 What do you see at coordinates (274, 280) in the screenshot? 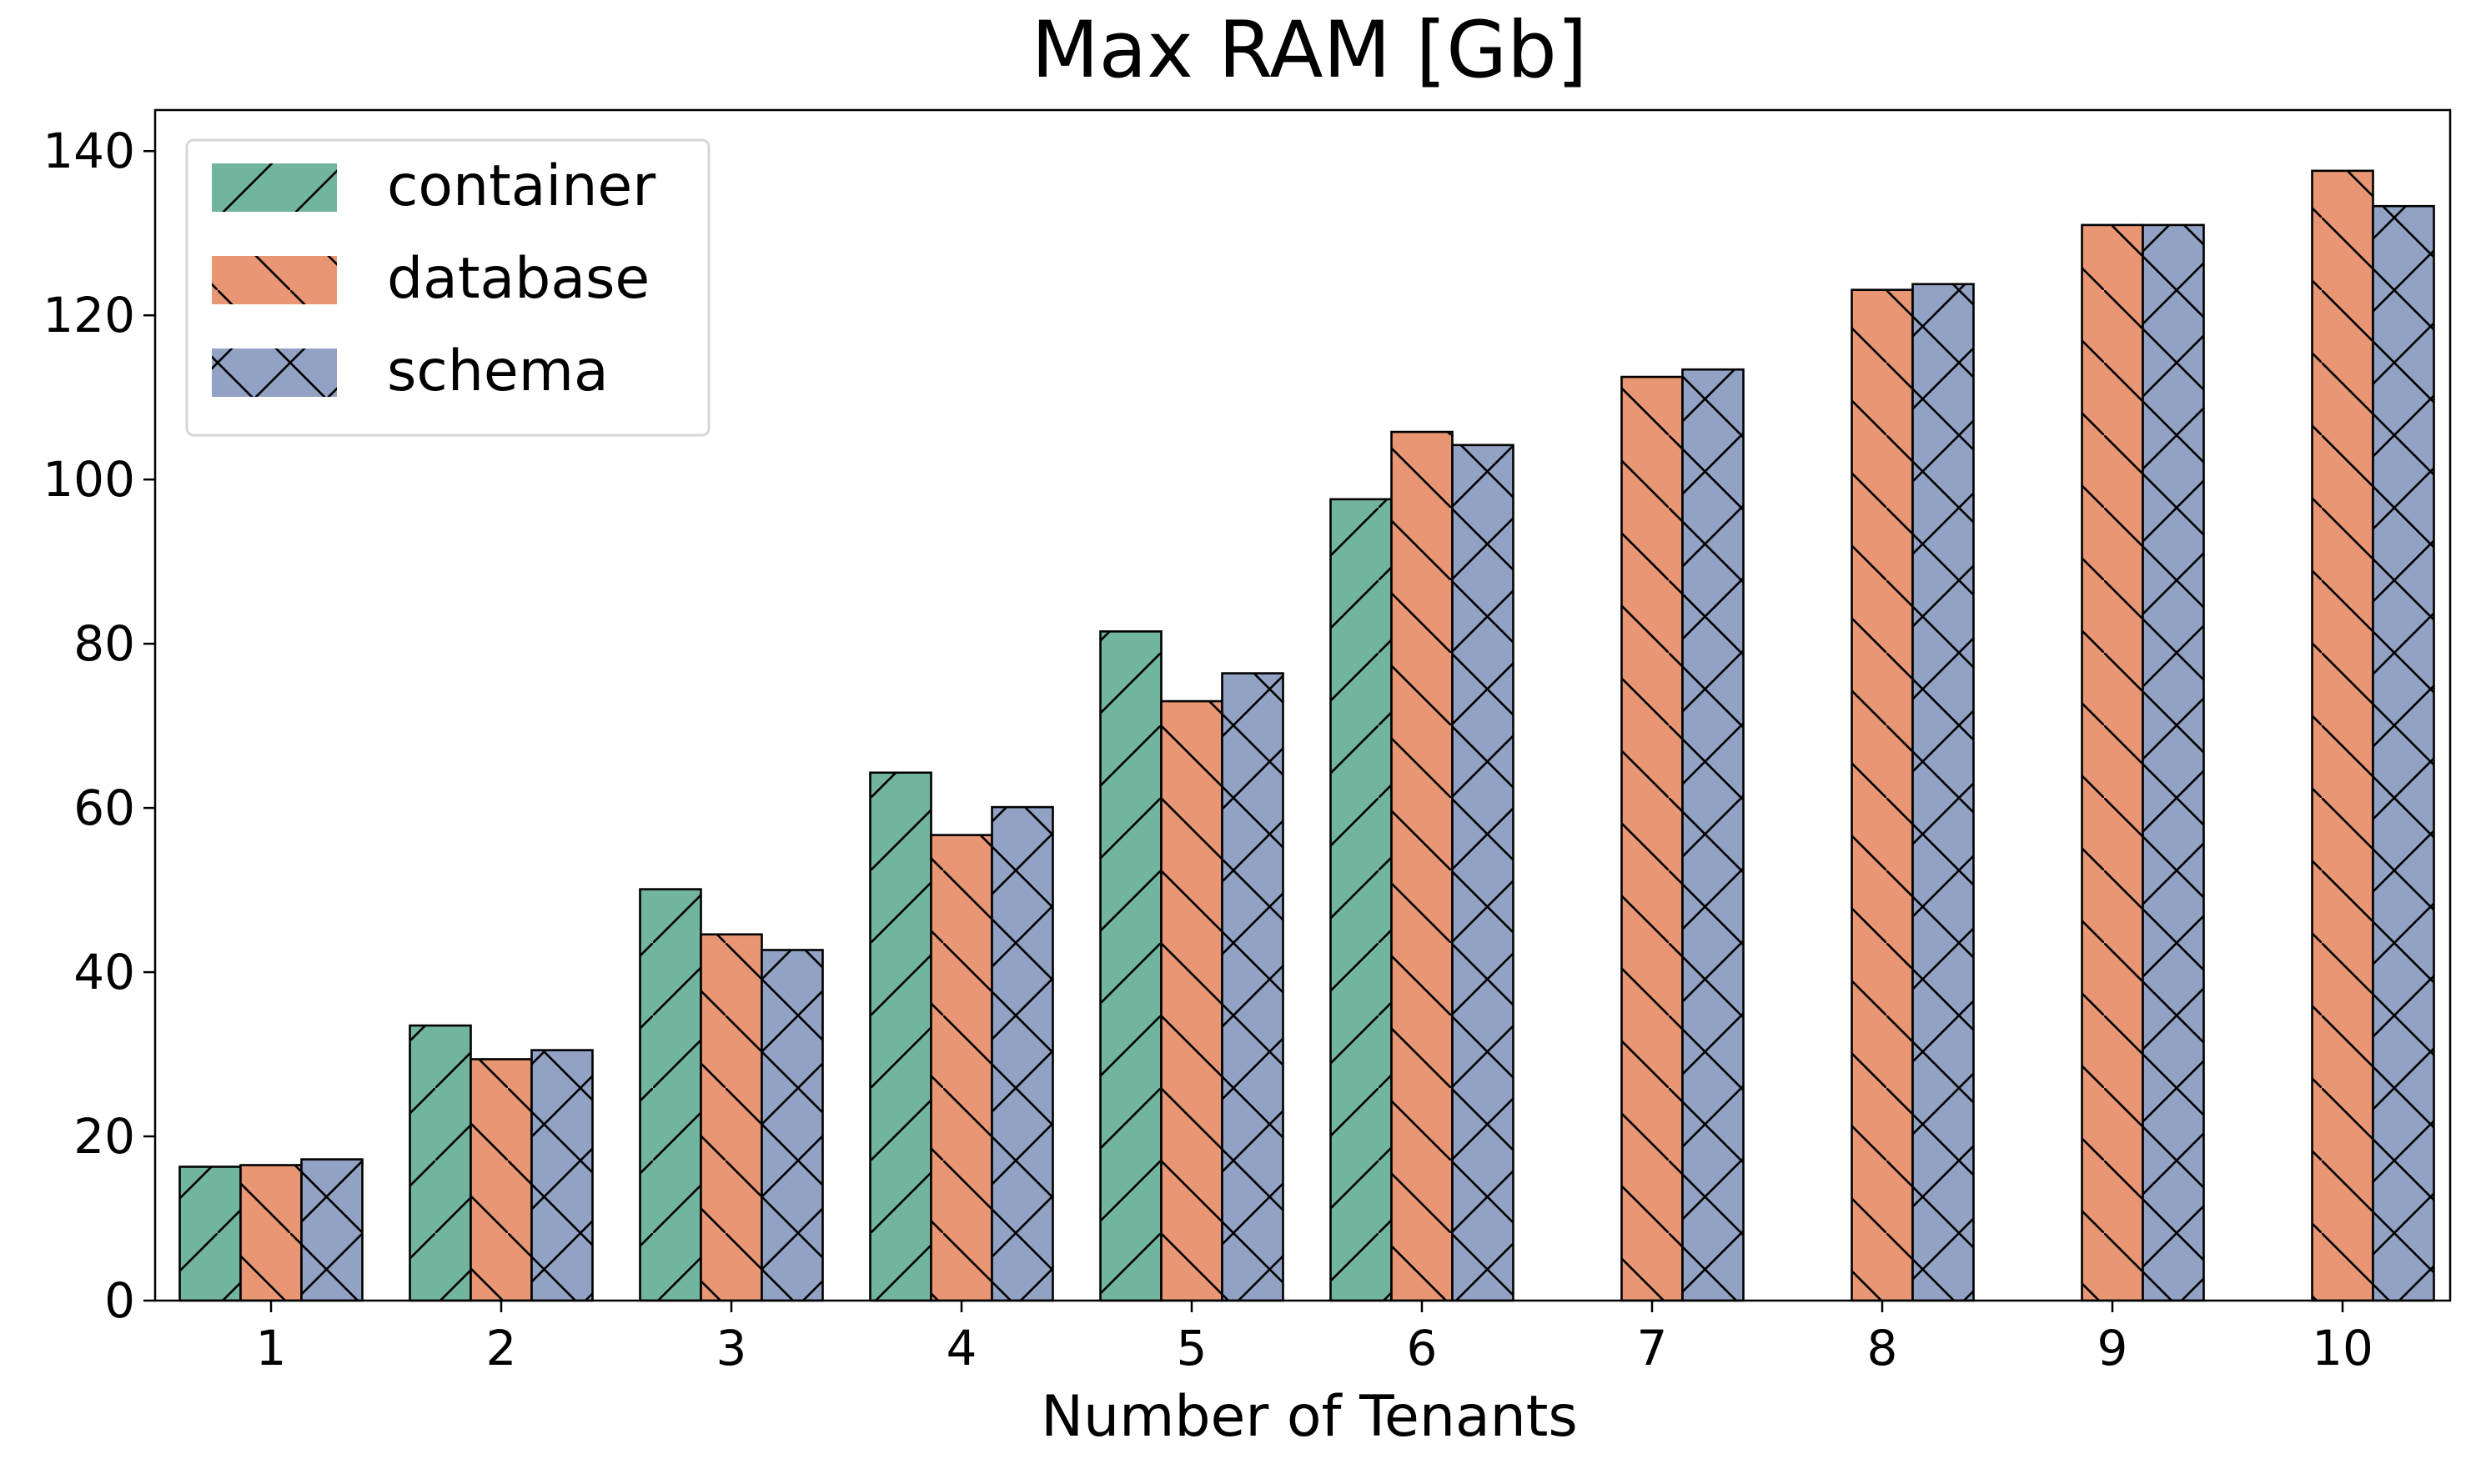
I see `legend-swatch-database` at bounding box center [274, 280].